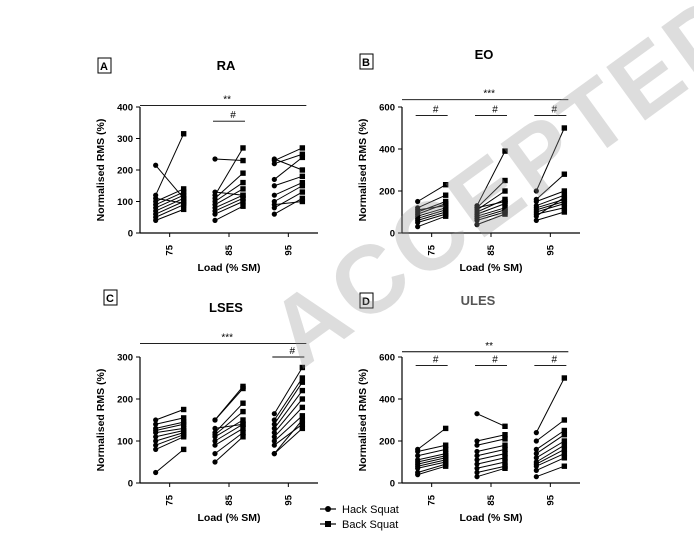 The width and height of the screenshot is (694, 559). What do you see at coordinates (366, 63) in the screenshot?
I see `panel-label: B` at bounding box center [366, 63].